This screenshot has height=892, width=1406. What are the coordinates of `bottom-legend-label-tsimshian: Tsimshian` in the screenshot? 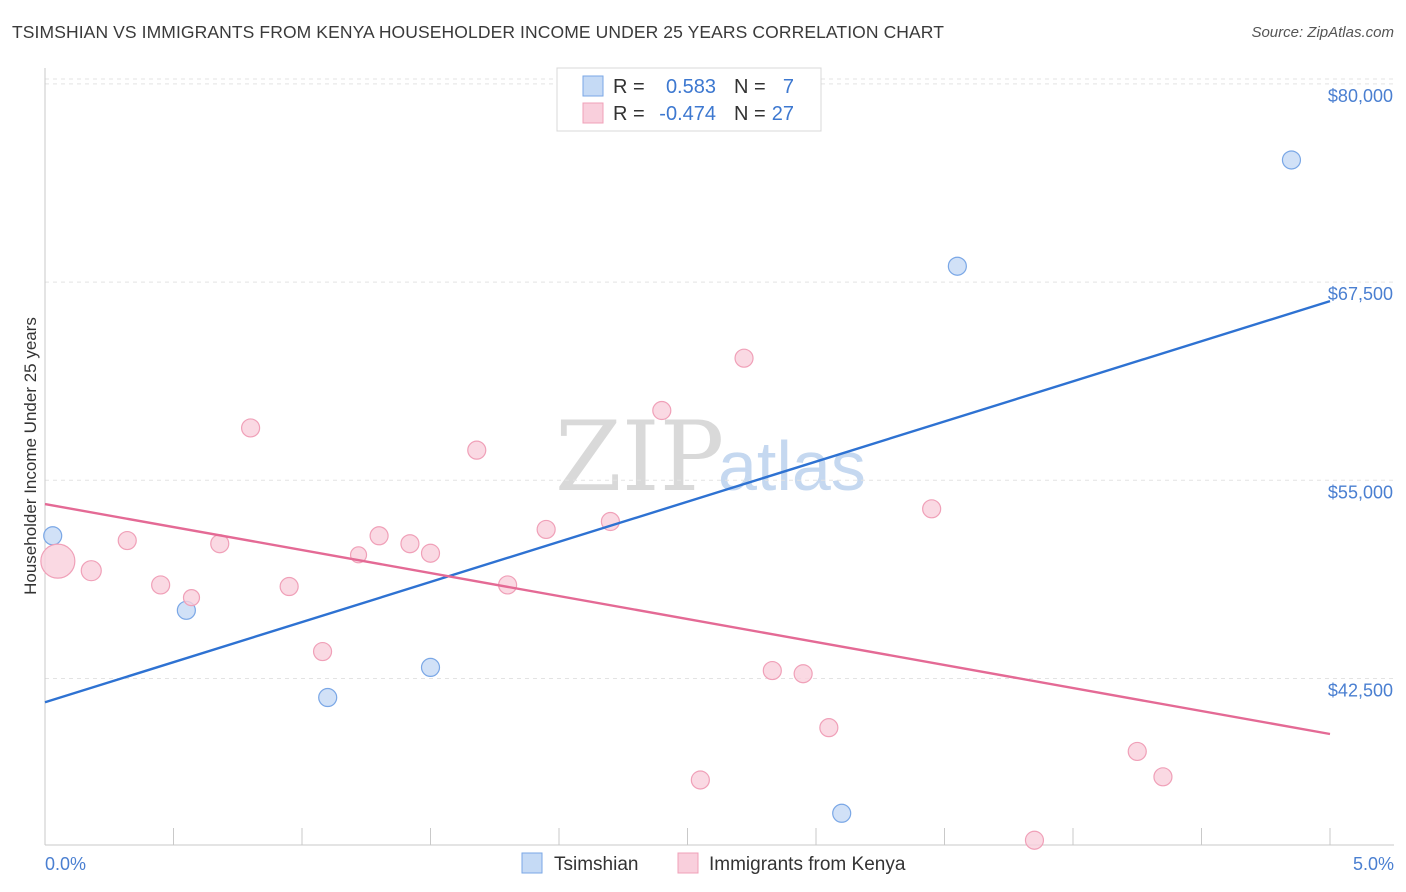 It's located at (596, 864).